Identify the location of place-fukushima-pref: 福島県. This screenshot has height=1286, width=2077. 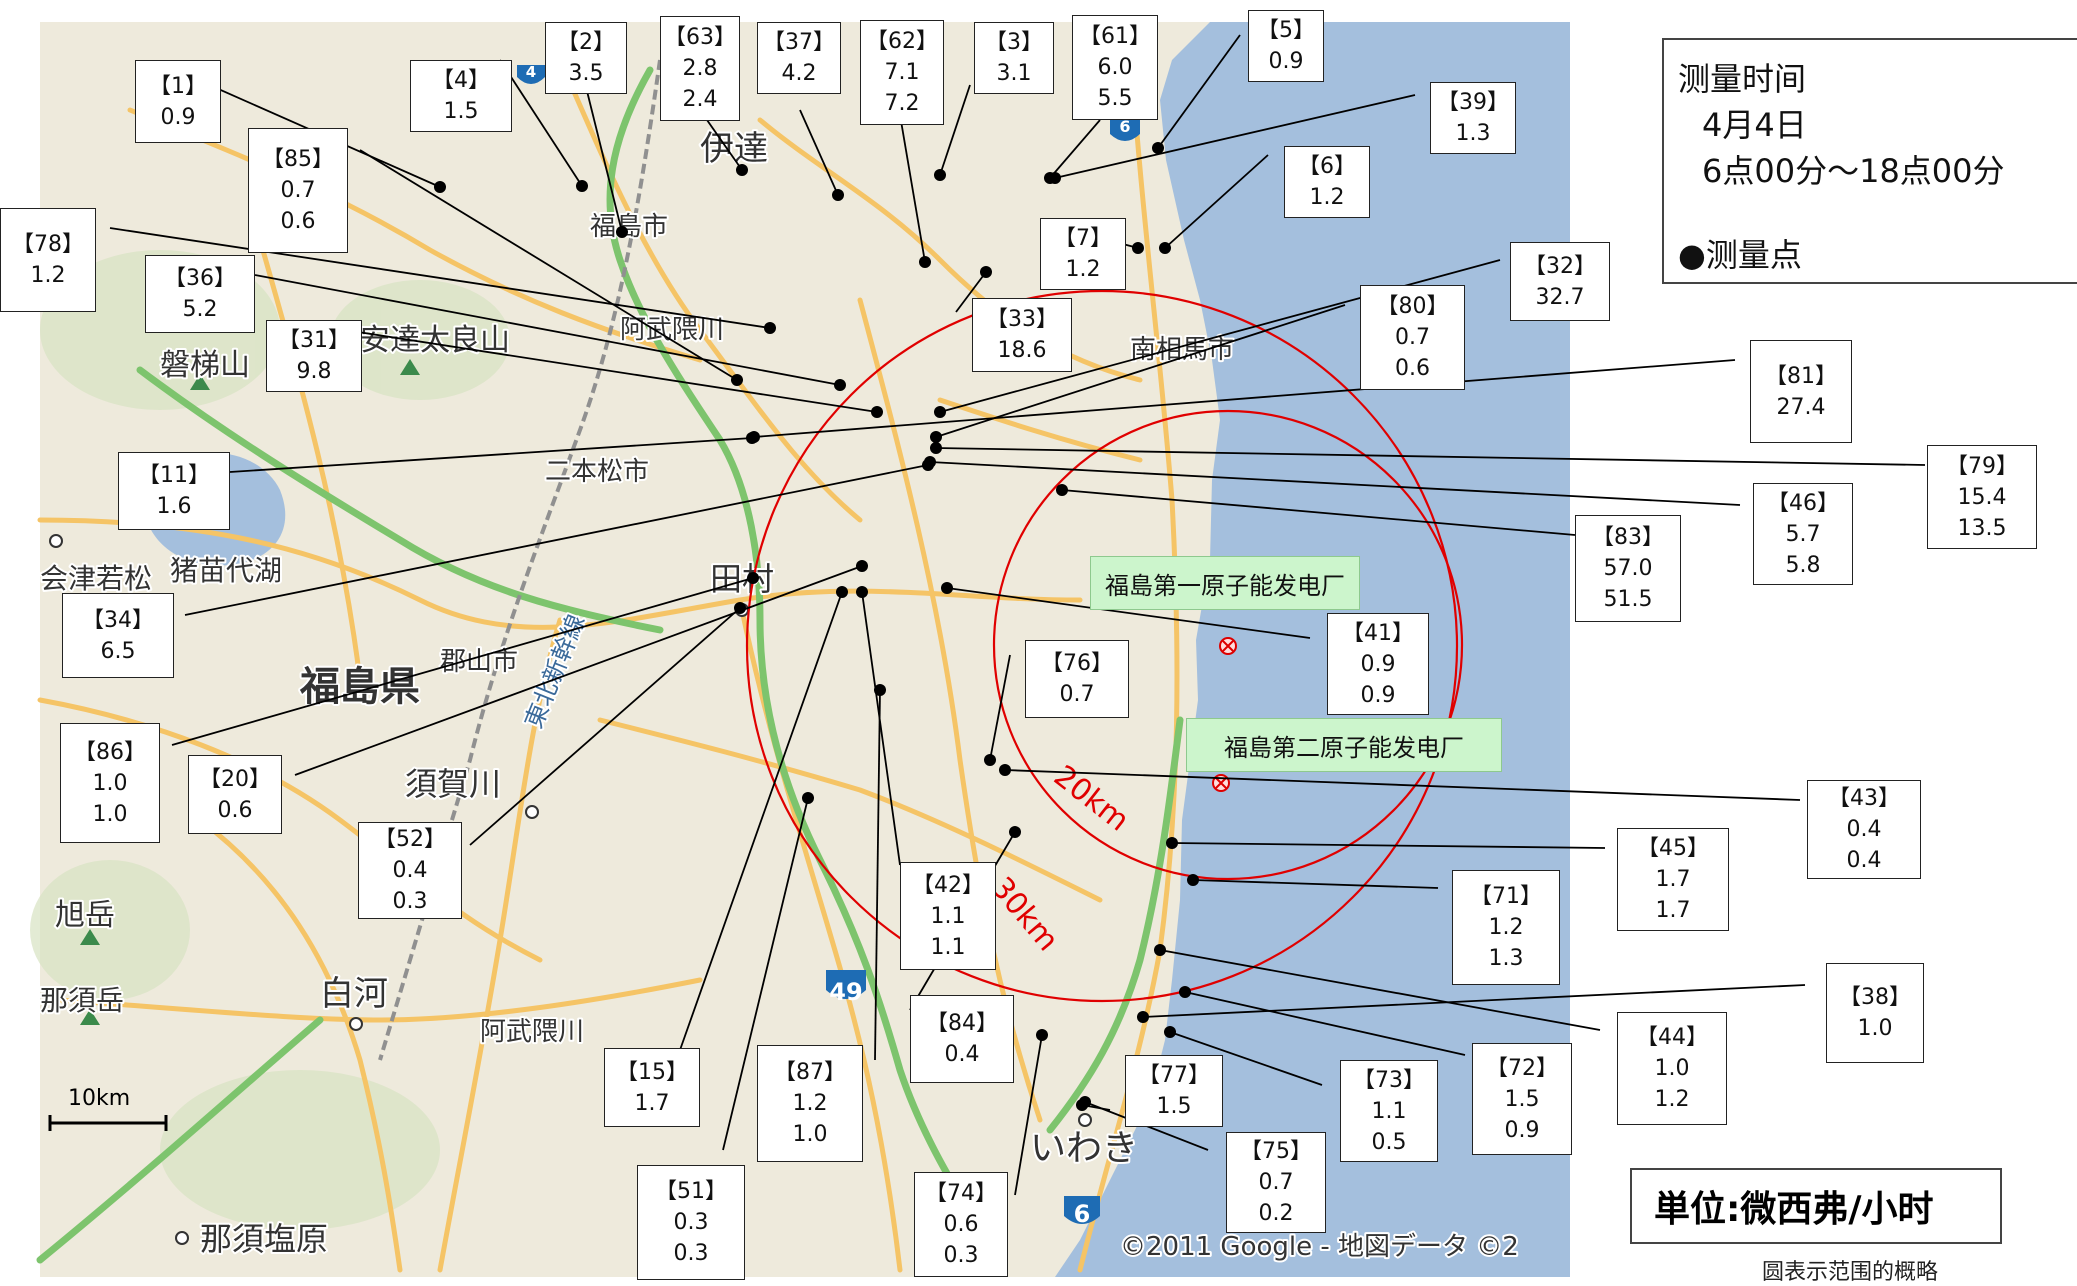
(359, 687).